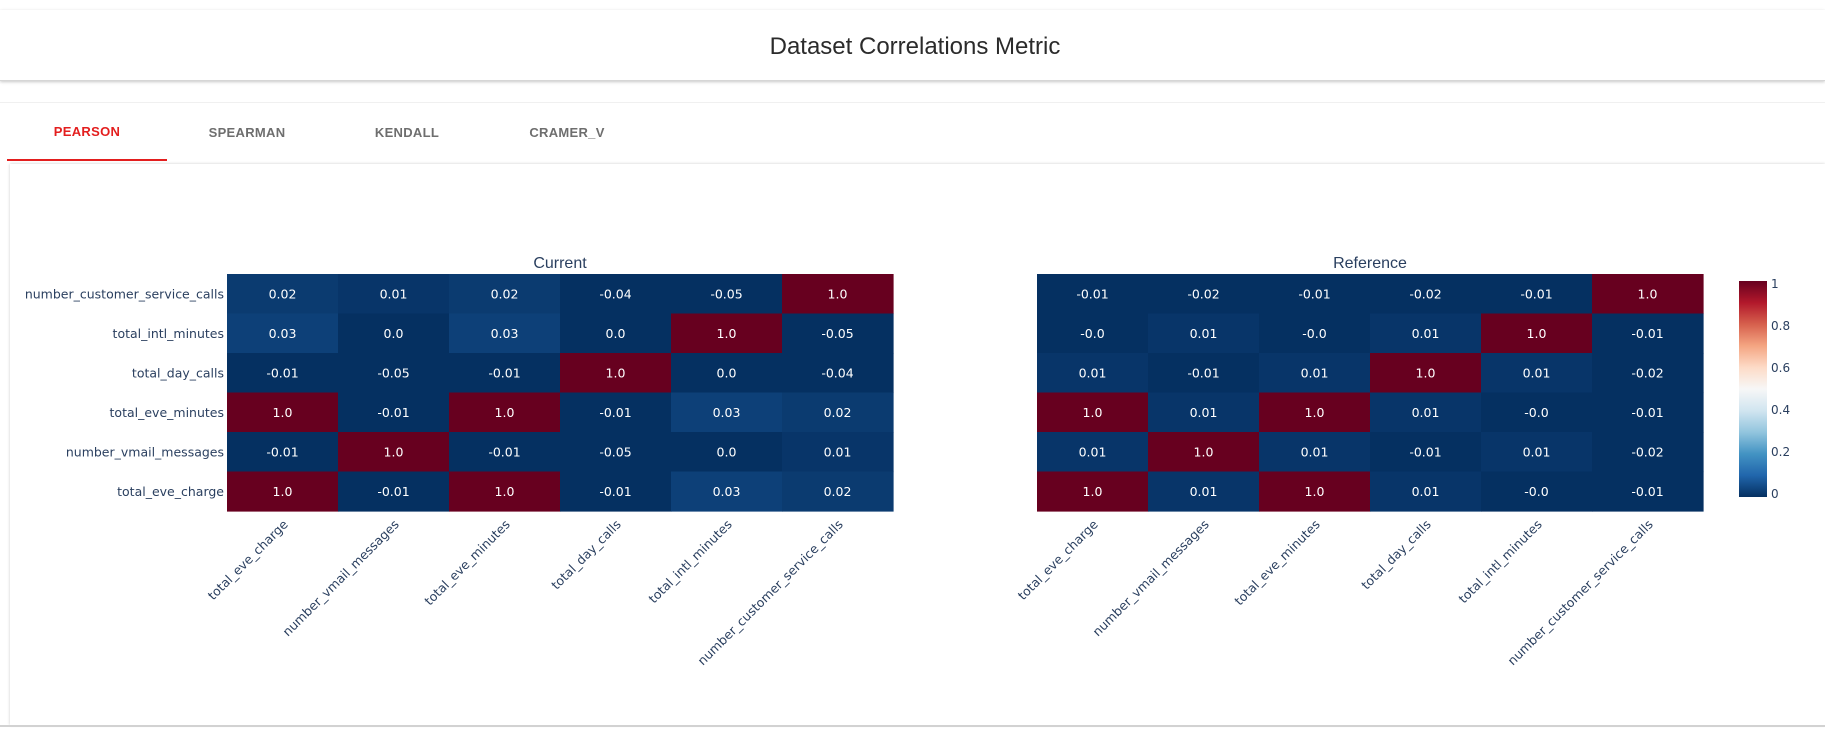 This screenshot has width=1825, height=733. What do you see at coordinates (1370, 263) in the screenshot?
I see `heatmap-title: Reference` at bounding box center [1370, 263].